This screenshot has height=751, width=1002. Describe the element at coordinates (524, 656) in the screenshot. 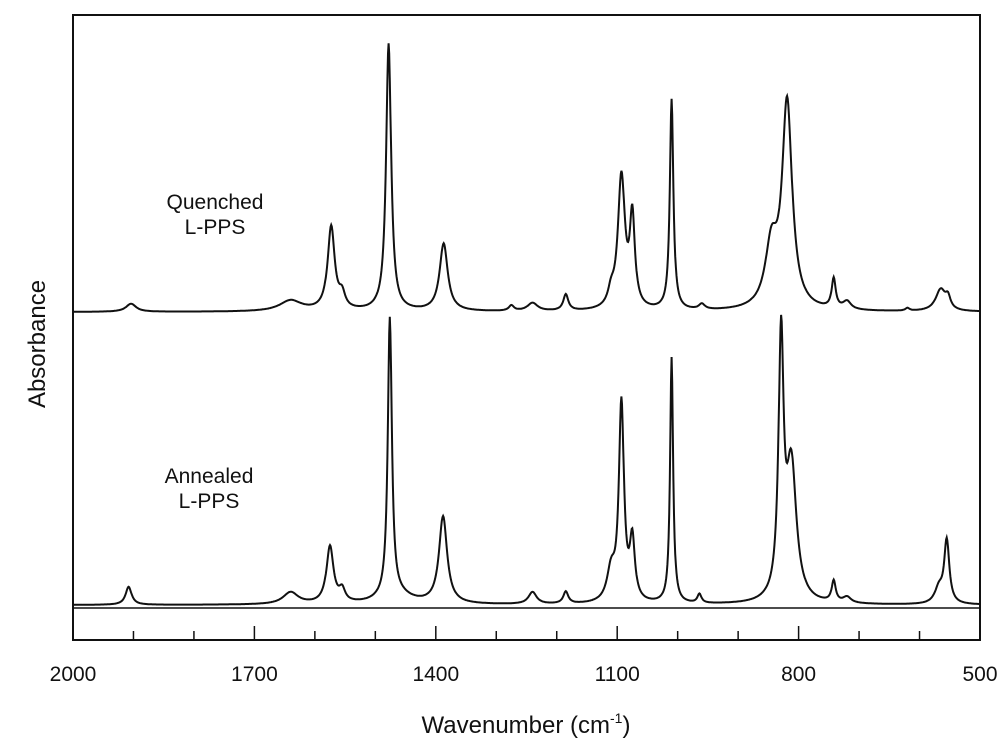

I see `x-ticks-layer: 2000 1700 1400 1100 800 500` at that location.